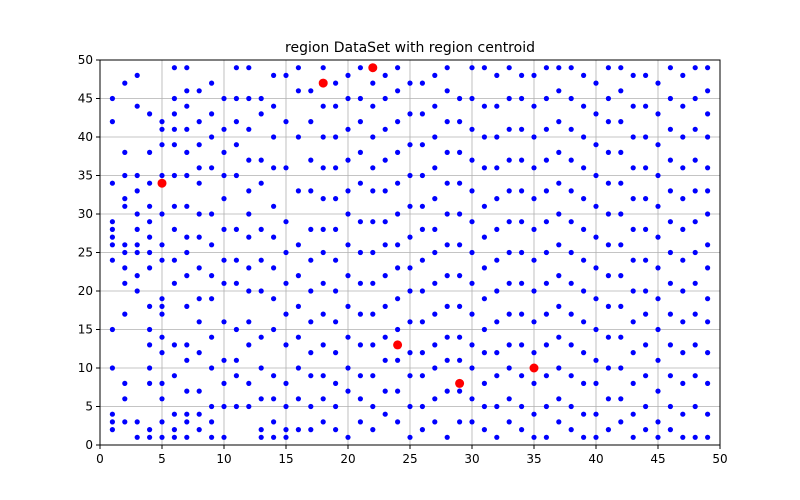  I want to click on y-tick-label: 40, so click(85, 137).